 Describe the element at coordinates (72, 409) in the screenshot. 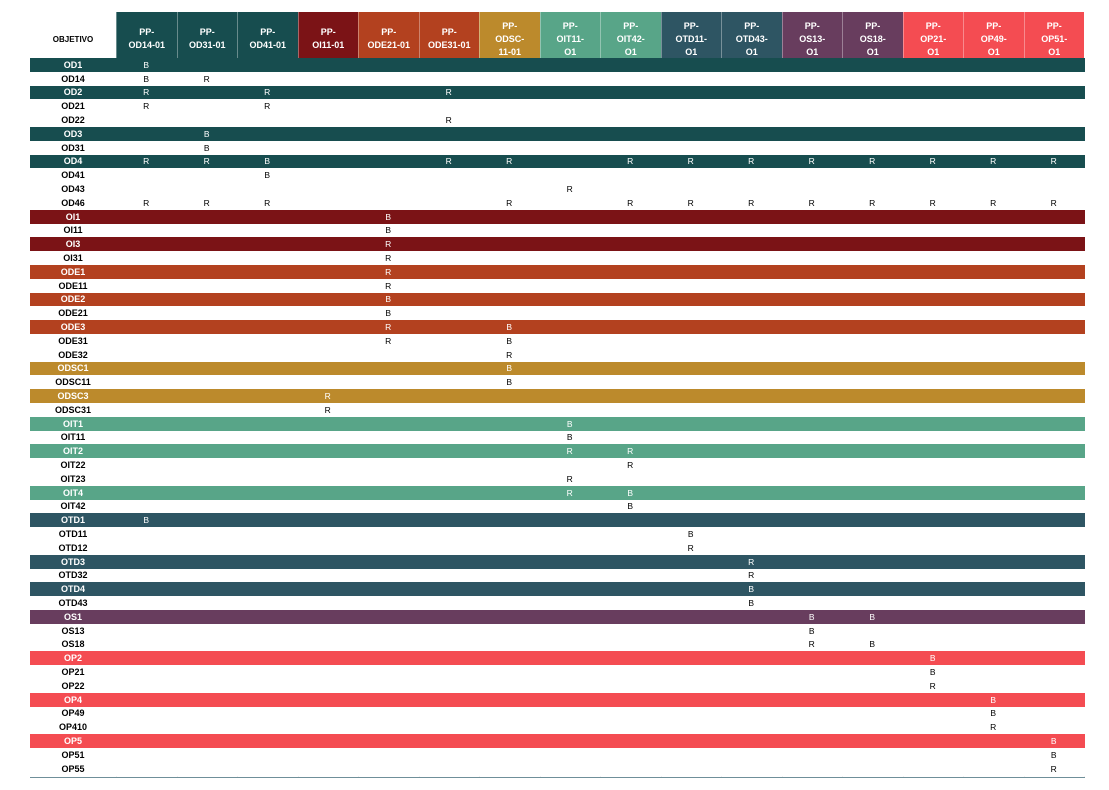

I see `objective-label: ODSC31` at that location.